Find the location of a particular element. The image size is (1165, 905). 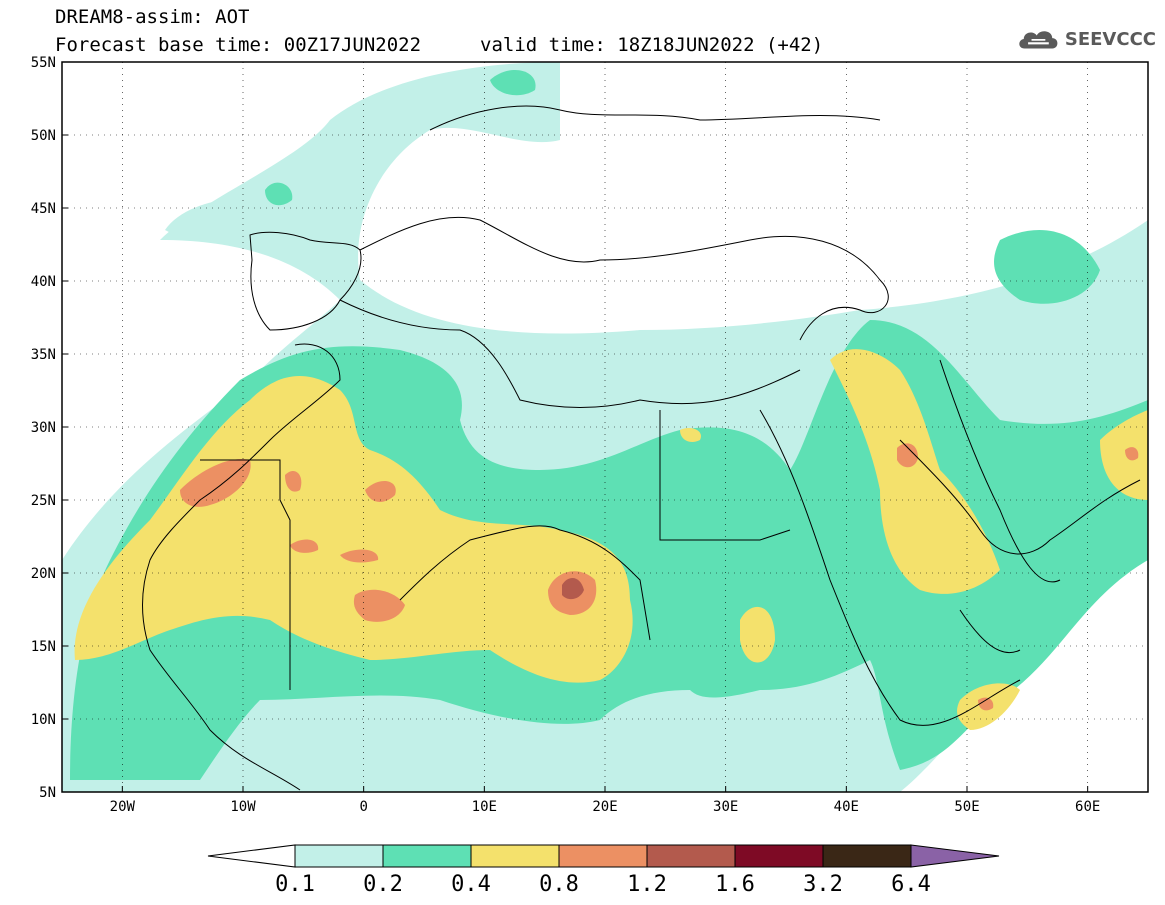

lat-tick-label: 15N is located at coordinates (43, 647).